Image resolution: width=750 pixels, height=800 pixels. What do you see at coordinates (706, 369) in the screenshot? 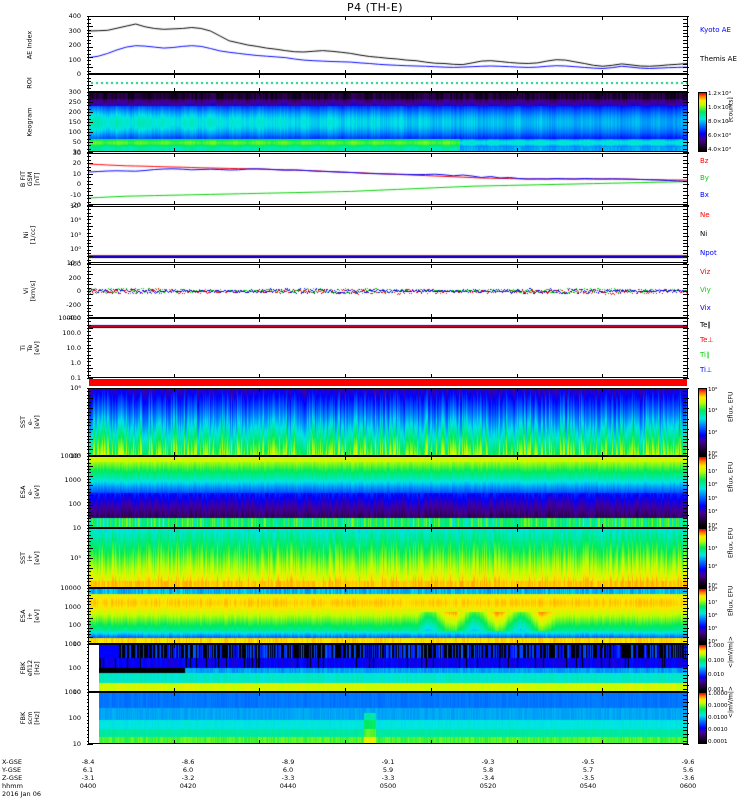
I see `legend-ti: Ti⊥` at bounding box center [706, 369].